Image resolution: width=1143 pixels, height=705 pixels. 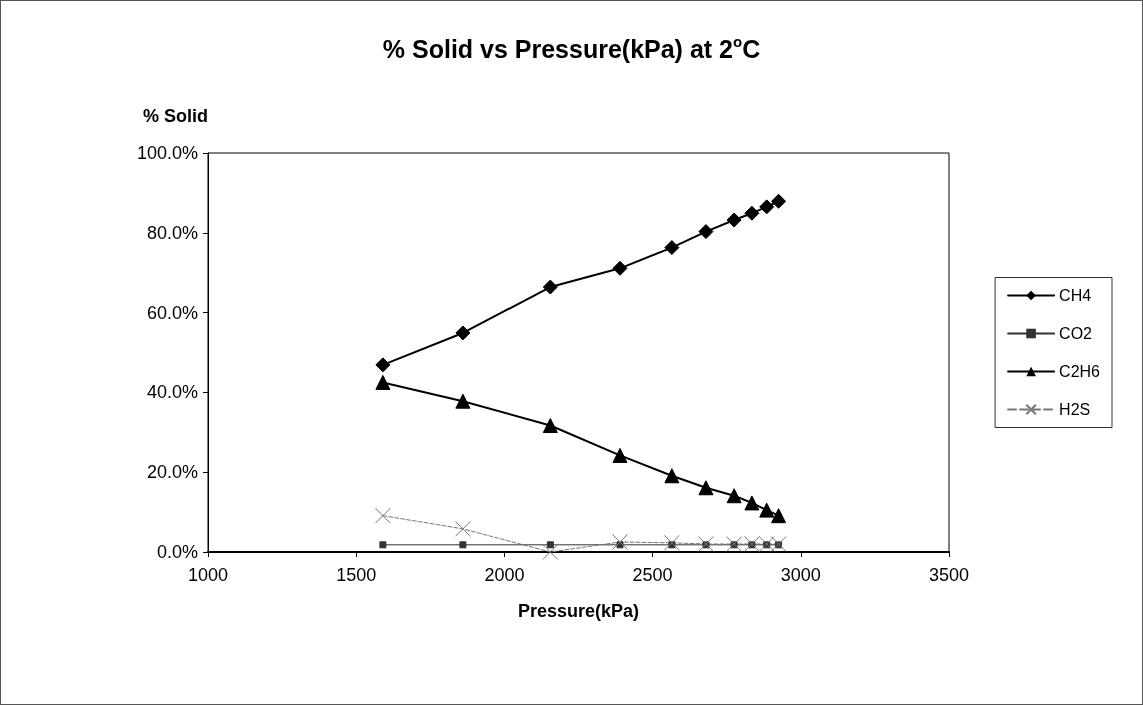 I want to click on legend-label: CH4, so click(x=1075, y=295).